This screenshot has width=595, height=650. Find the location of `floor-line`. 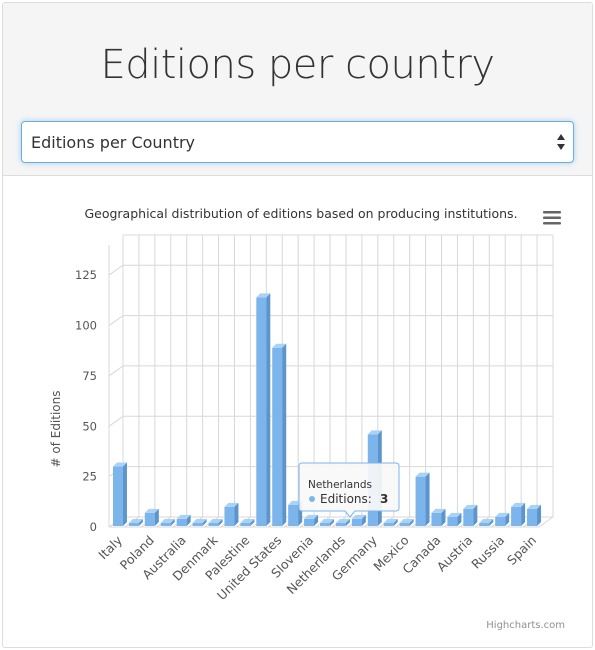

floor-line is located at coordinates (546, 522).